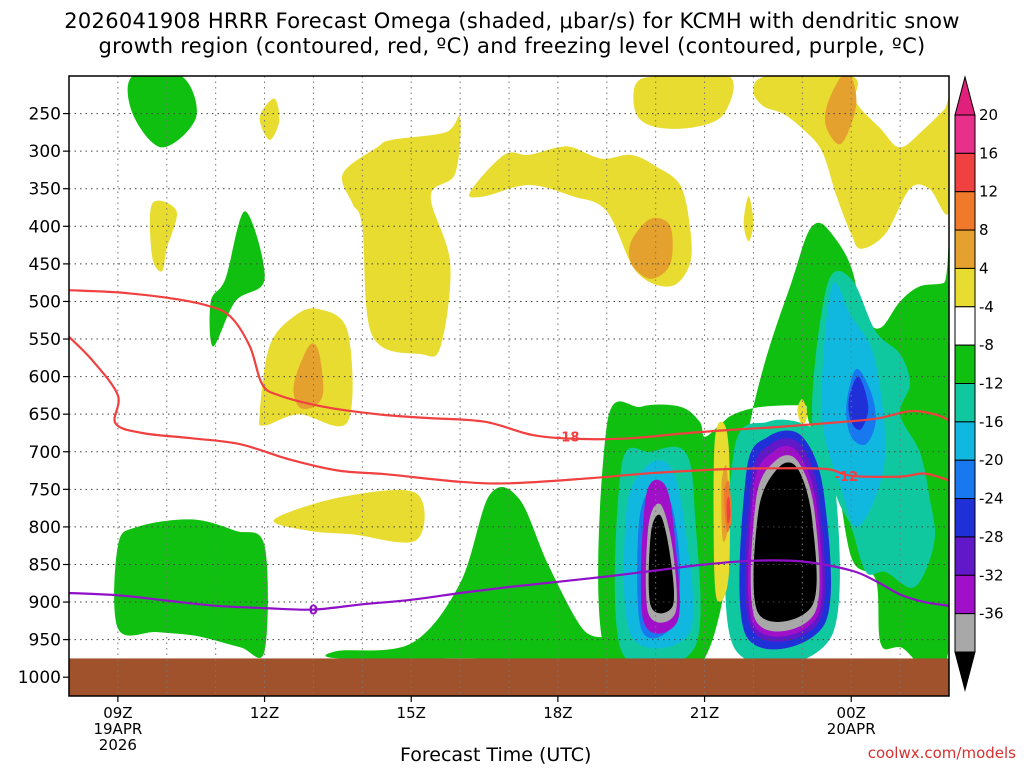 Image resolution: width=1024 pixels, height=768 pixels. Describe the element at coordinates (991, 499) in the screenshot. I see `colorbar-label--24: -24` at that location.